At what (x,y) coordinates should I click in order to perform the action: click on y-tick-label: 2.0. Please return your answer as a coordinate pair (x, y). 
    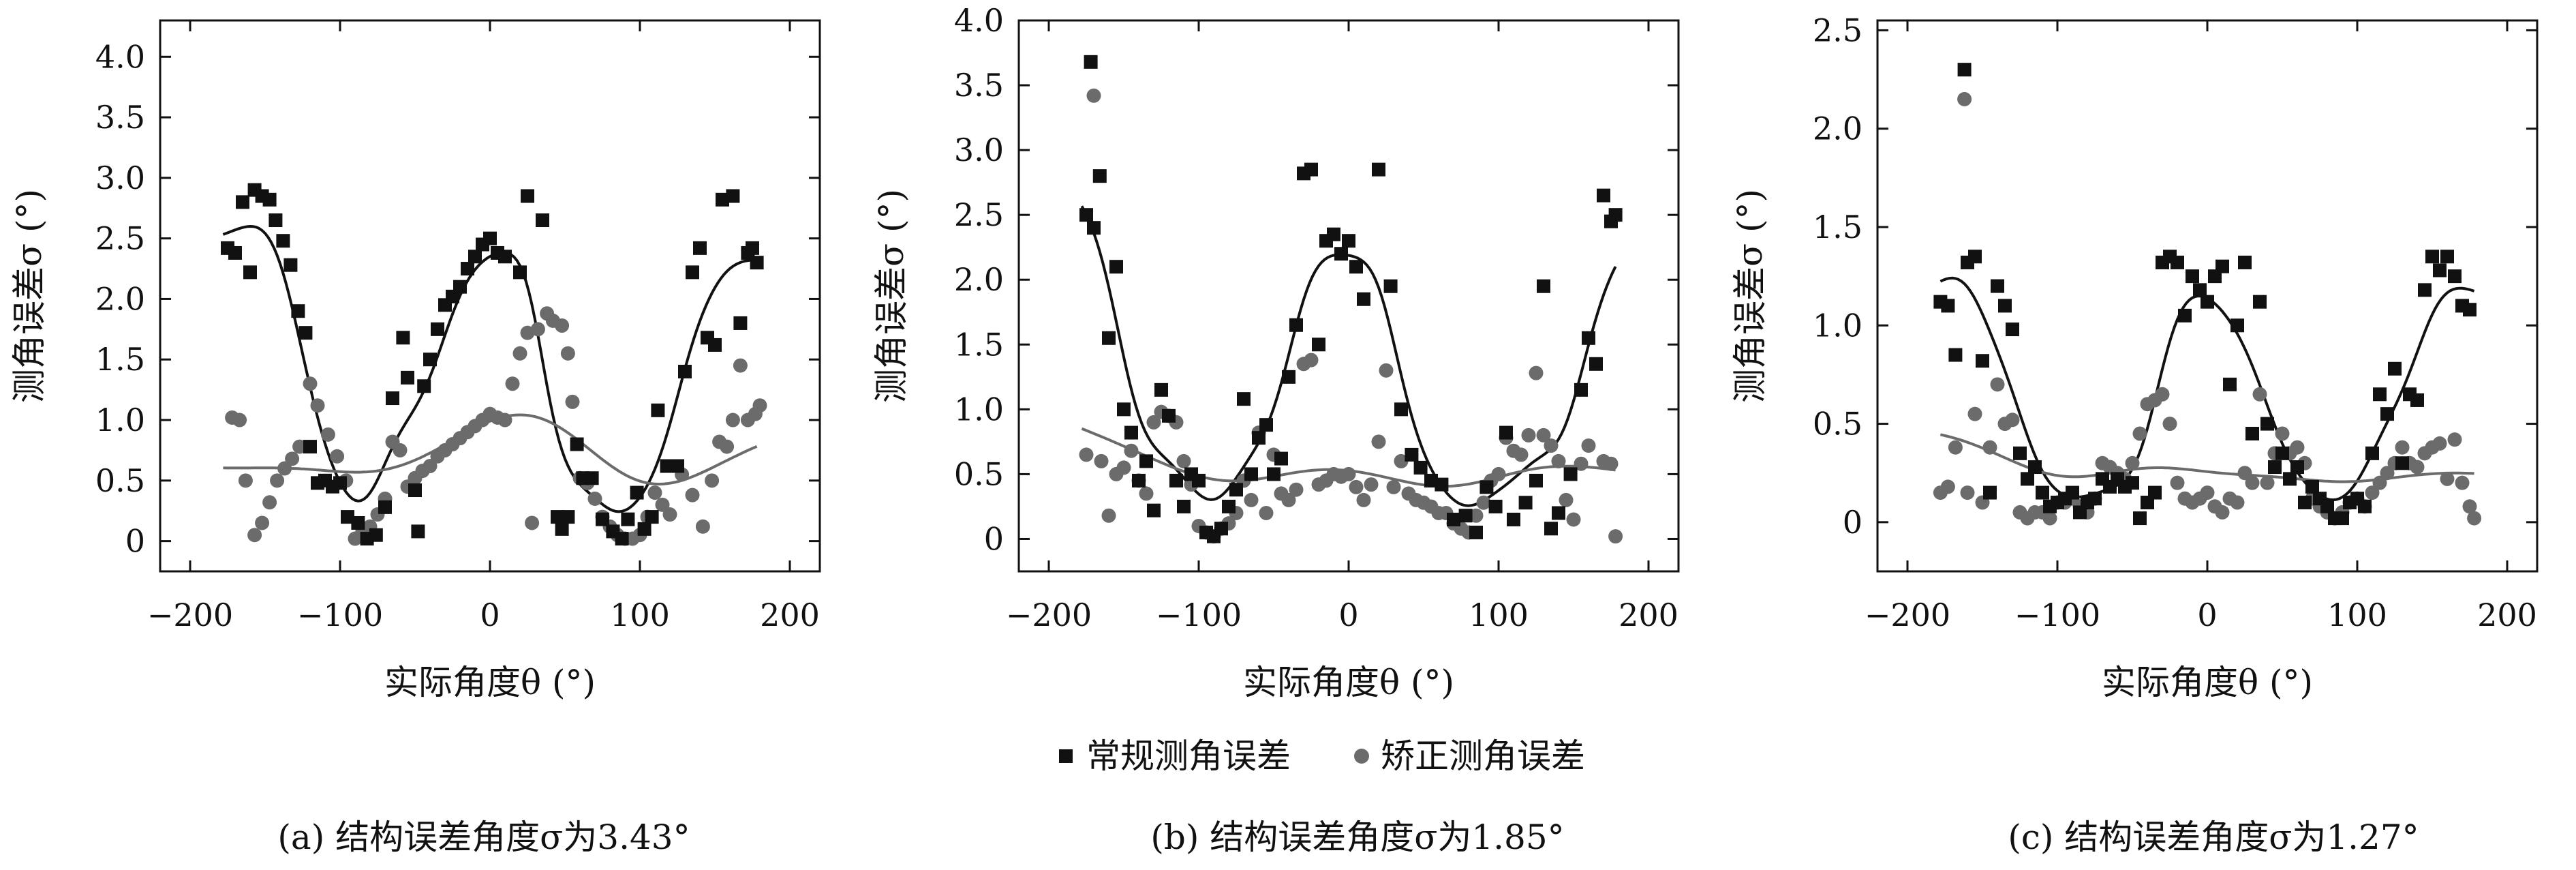
    Looking at the image, I should click on (1837, 128).